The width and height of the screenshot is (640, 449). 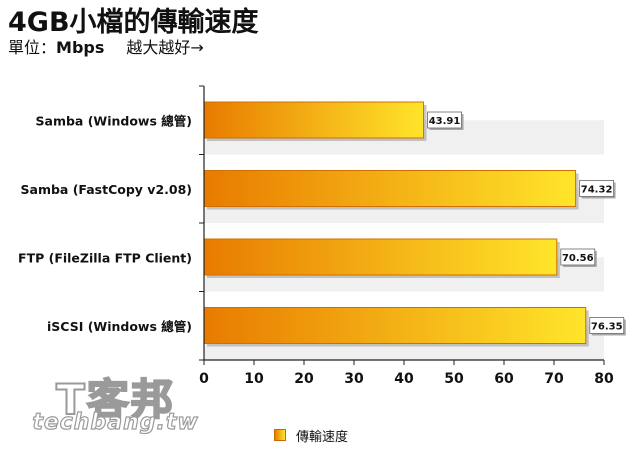 I want to click on watermark-logo-en: techbang.tw, so click(x=115, y=422).